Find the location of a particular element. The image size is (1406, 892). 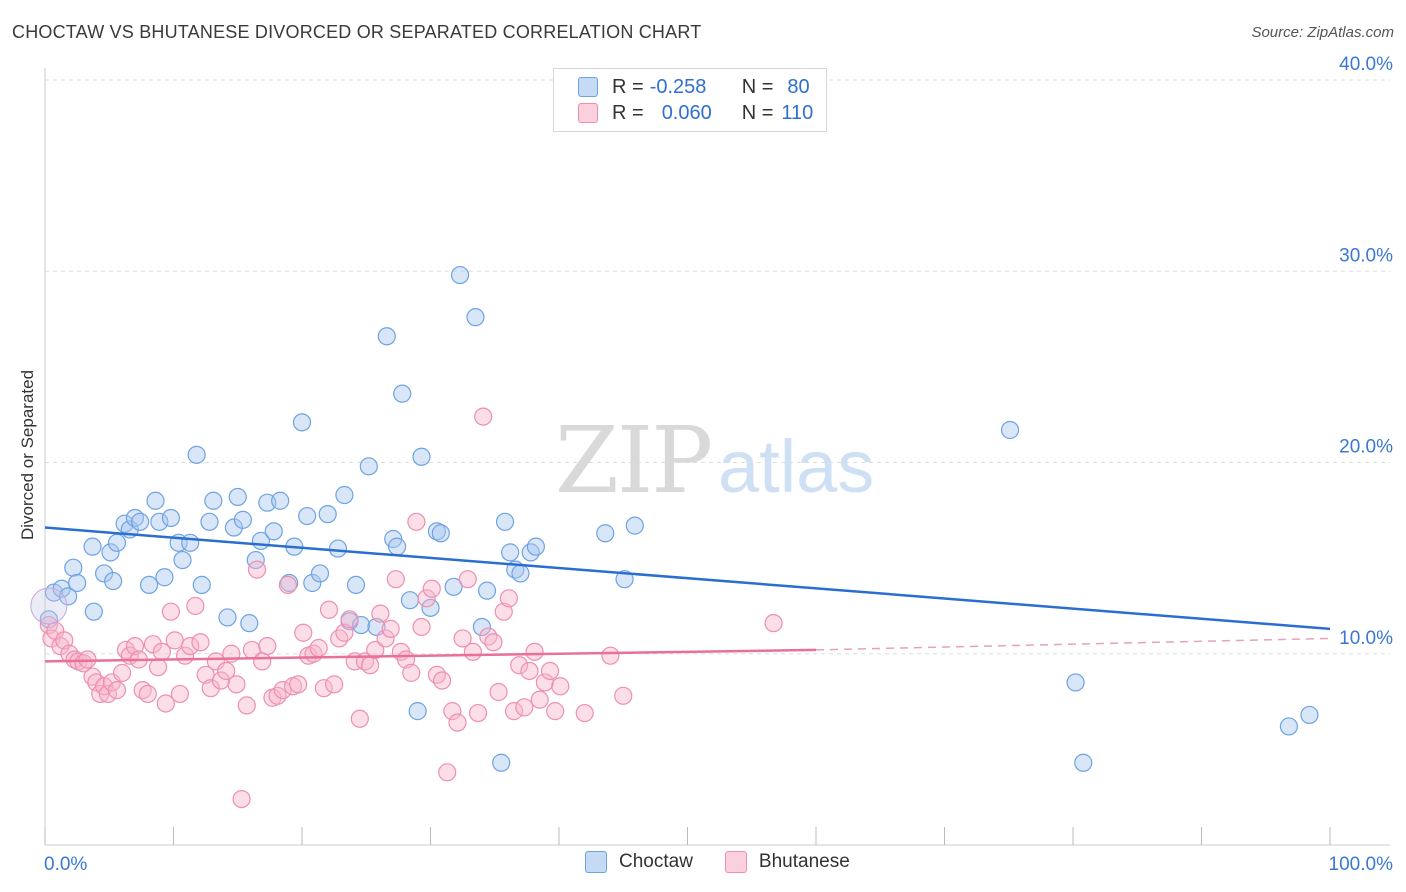

series-legend: Choctaw Bhutanese is located at coordinates (733, 862).